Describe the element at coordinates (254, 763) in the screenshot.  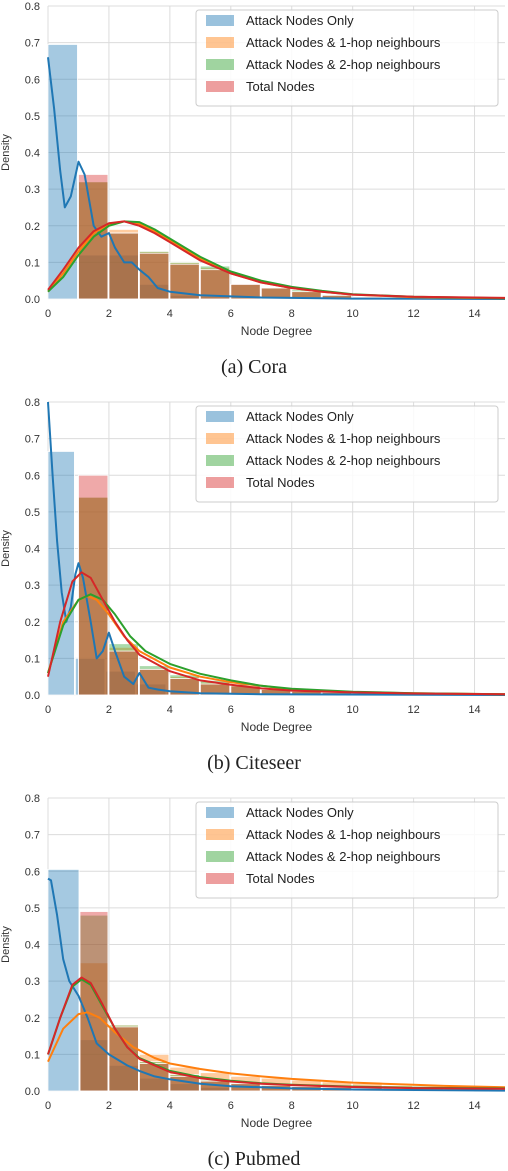
I see `chart-caption-citeseer: (b) Citeseer` at that location.